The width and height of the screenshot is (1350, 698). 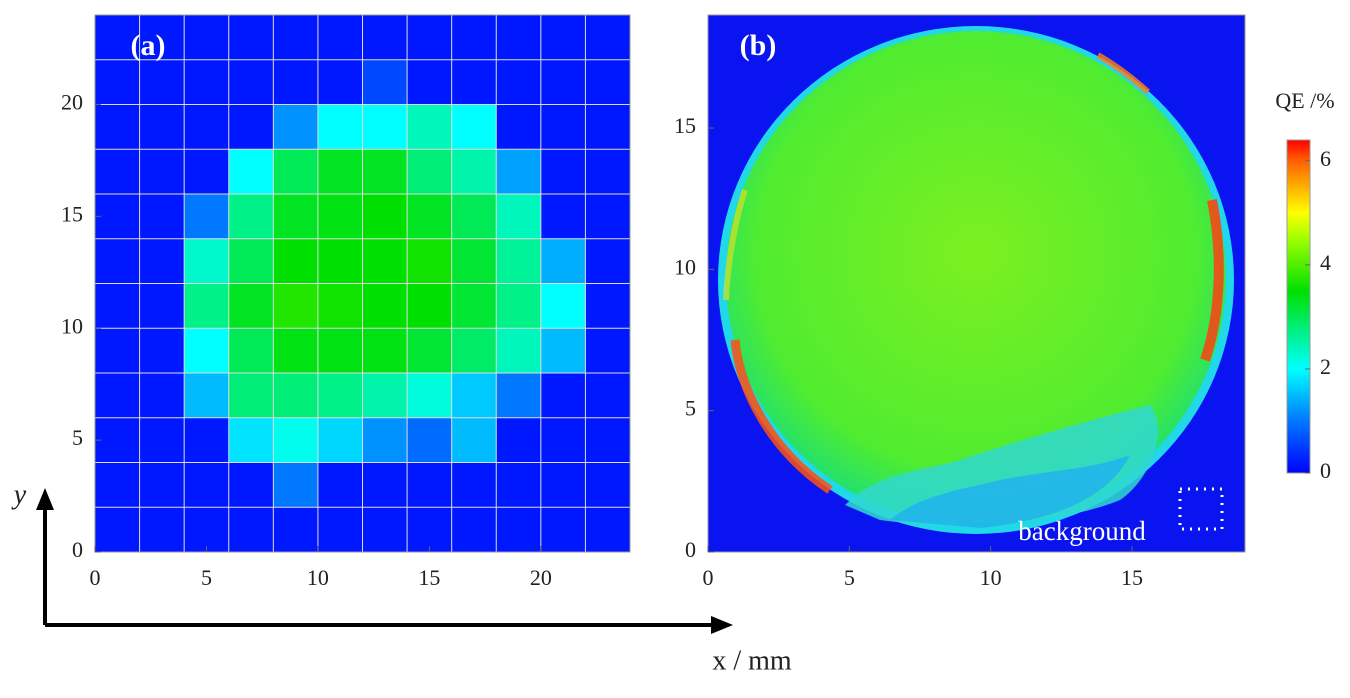 I want to click on x-tick-label: 10, so click(x=318, y=577).